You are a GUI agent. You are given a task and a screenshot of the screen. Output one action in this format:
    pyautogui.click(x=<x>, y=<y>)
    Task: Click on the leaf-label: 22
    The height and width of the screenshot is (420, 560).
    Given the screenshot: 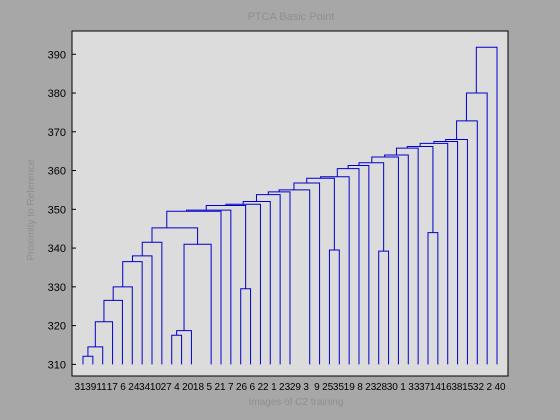 What is the action you would take?
    pyautogui.click(x=264, y=387)
    